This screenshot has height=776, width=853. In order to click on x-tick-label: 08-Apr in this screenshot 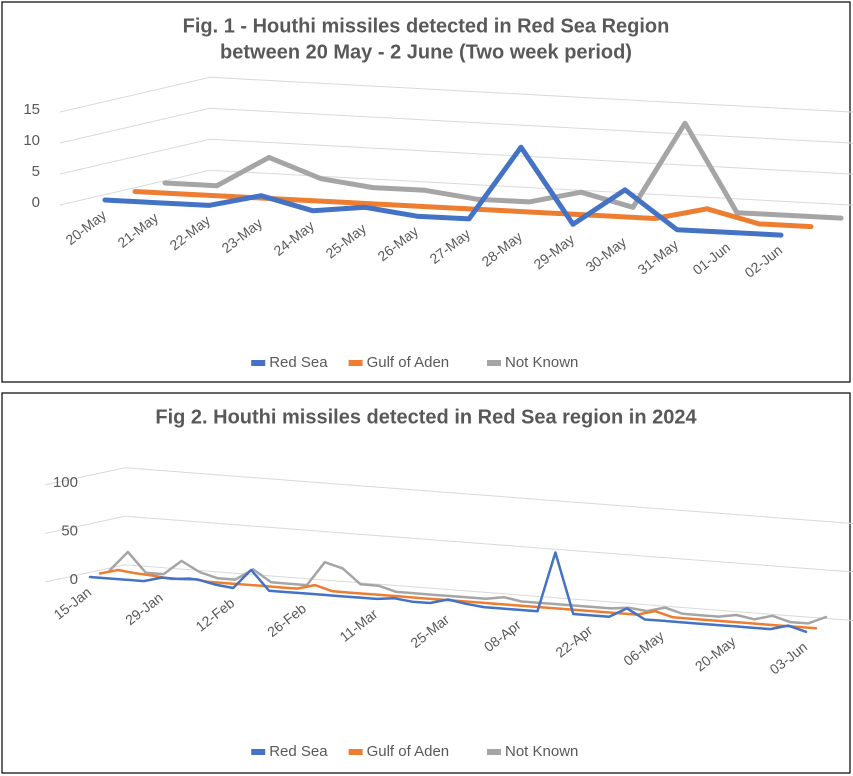, I will do `click(502, 635)`.